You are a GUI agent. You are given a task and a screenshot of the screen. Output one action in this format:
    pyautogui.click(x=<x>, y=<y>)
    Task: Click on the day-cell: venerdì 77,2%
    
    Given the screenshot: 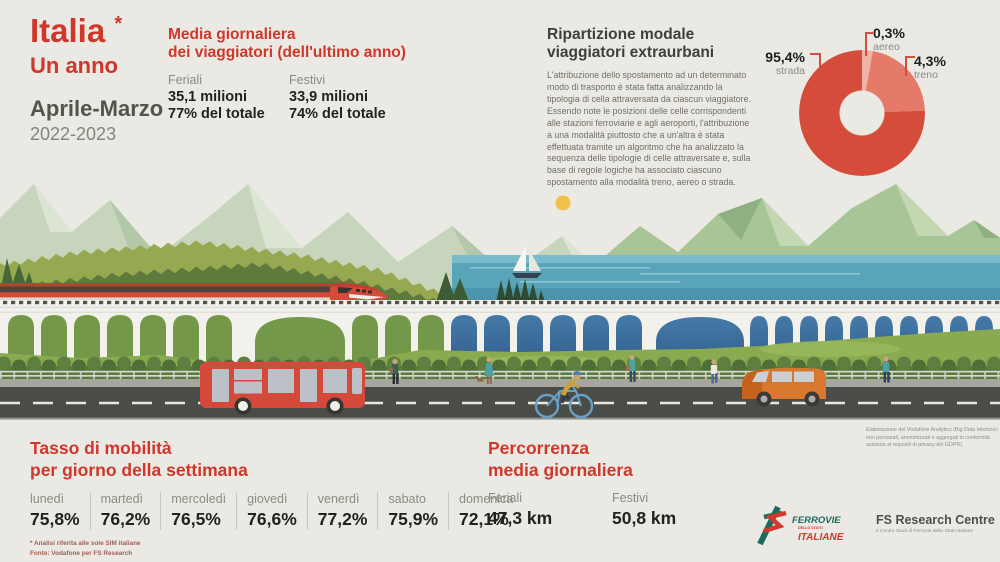 What is the action you would take?
    pyautogui.click(x=342, y=510)
    